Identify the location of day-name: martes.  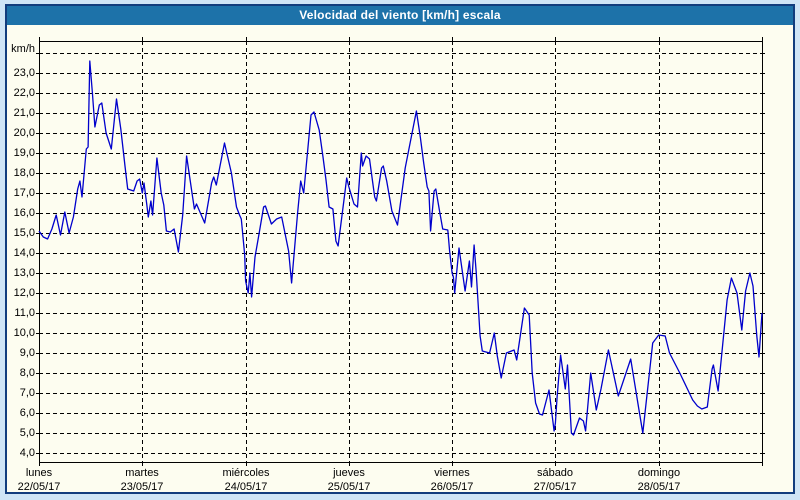
(142, 473).